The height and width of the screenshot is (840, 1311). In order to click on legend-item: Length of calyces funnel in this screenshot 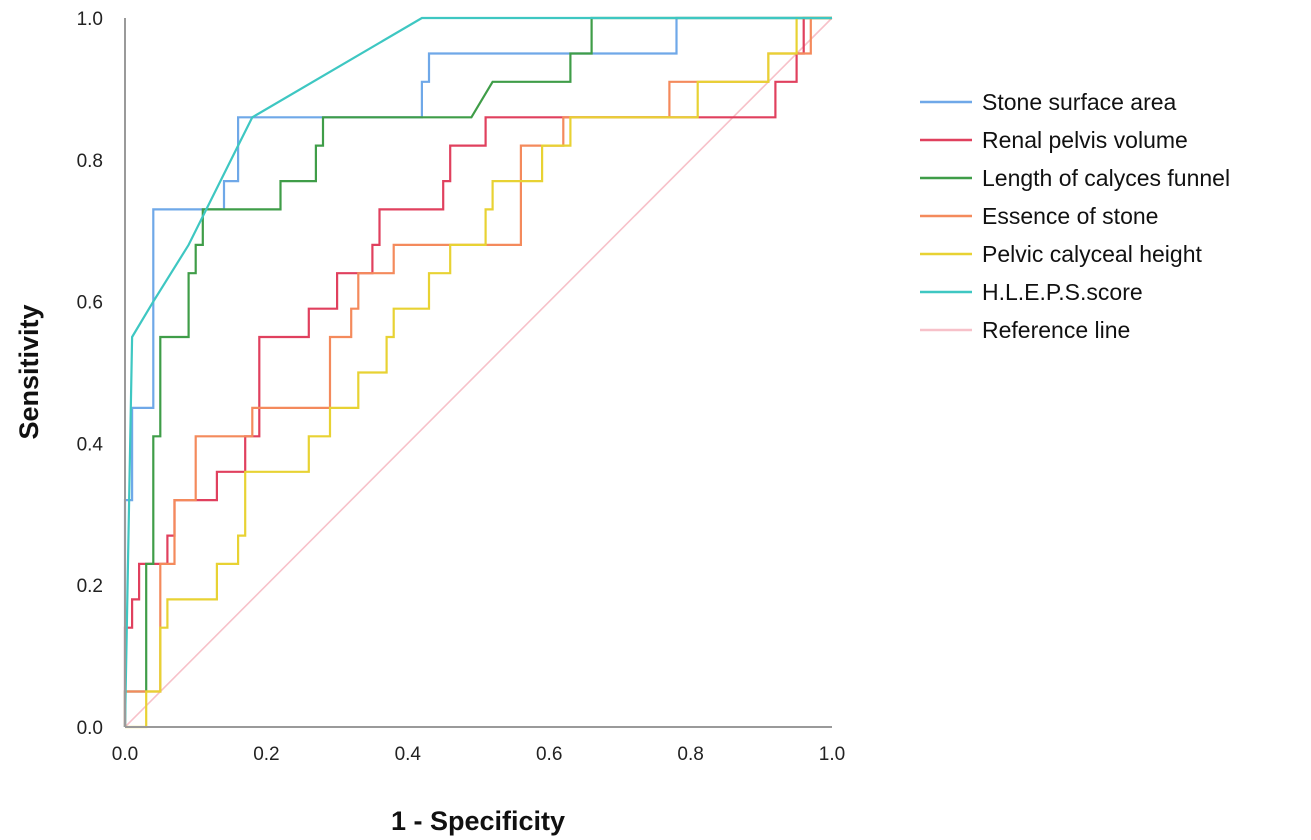, I will do `click(1075, 178)`.